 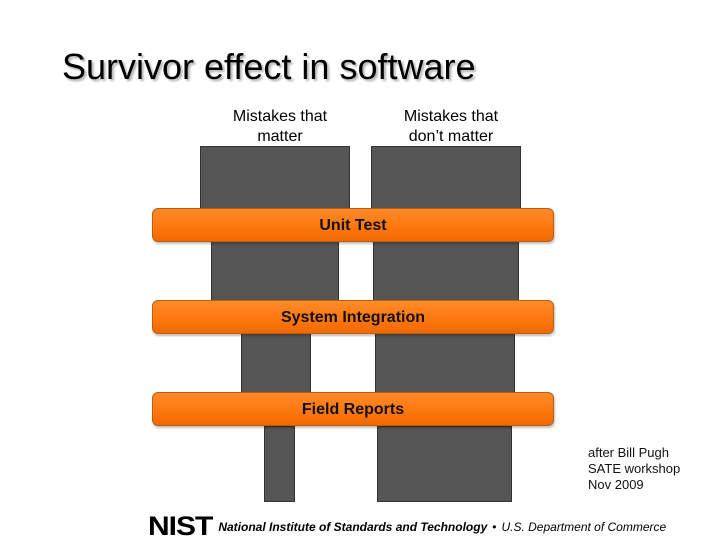 What do you see at coordinates (279, 464) in the screenshot?
I see `bar-matter-after-field-reports` at bounding box center [279, 464].